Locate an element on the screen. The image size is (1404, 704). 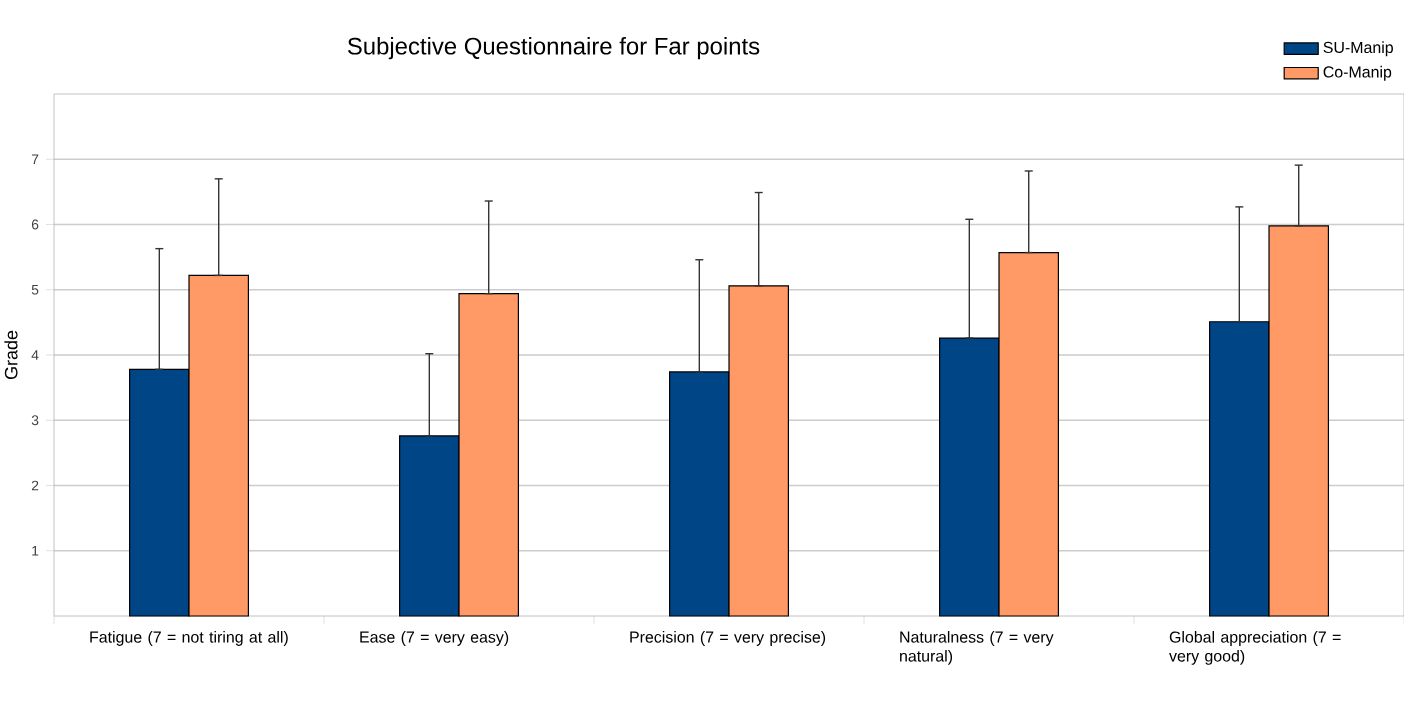
y-axis-title: Grade is located at coordinates (11, 355).